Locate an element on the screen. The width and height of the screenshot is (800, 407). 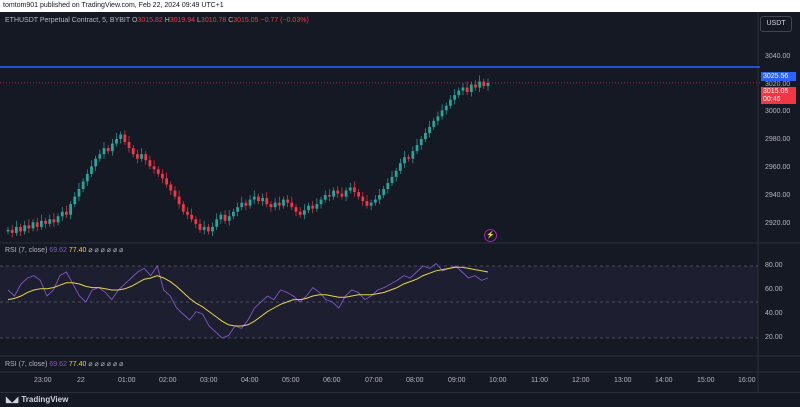
tradingview-logo-icon: ◣◢ is located at coordinates (12, 399).